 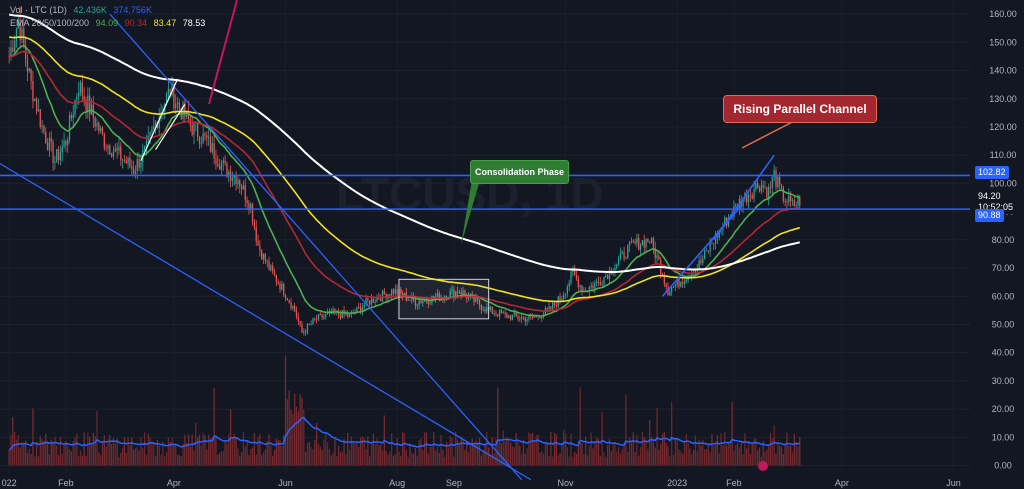 I want to click on time-tick-label: Aug, so click(x=397, y=483).